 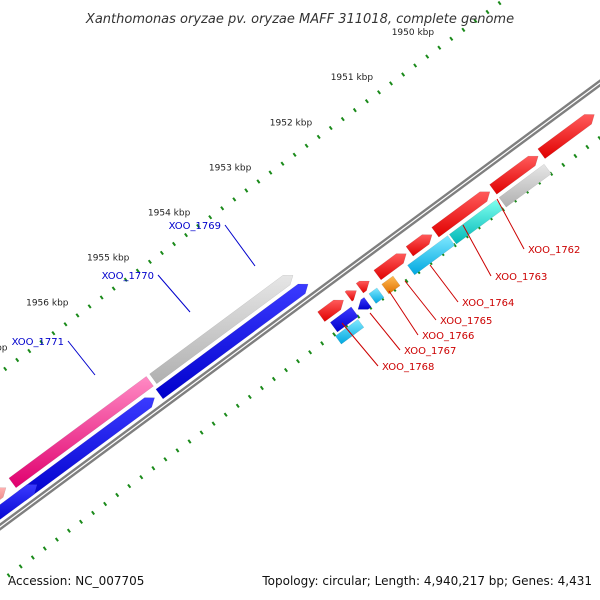 I want to click on gene-label-xoo-1768: XOO_1768, so click(x=408, y=367).